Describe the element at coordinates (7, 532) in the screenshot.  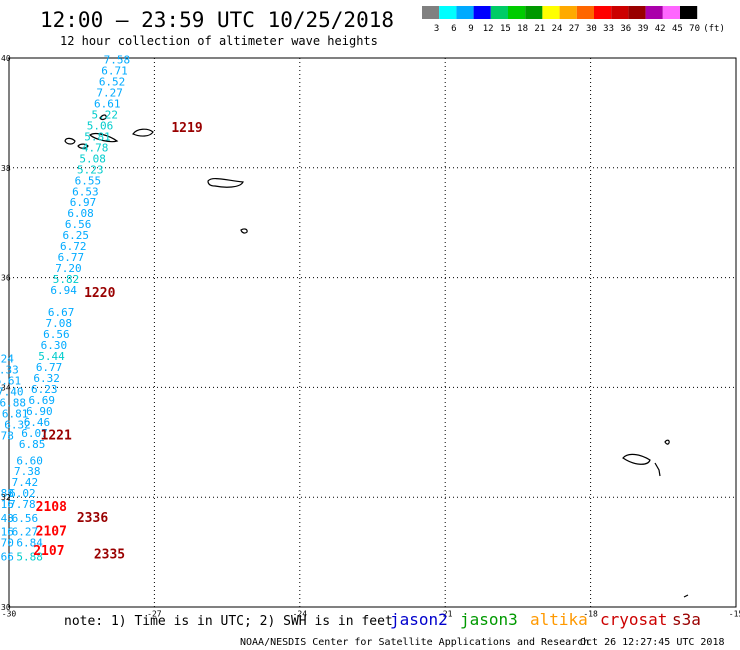
I see `wave-height-label: 8.16` at that location.